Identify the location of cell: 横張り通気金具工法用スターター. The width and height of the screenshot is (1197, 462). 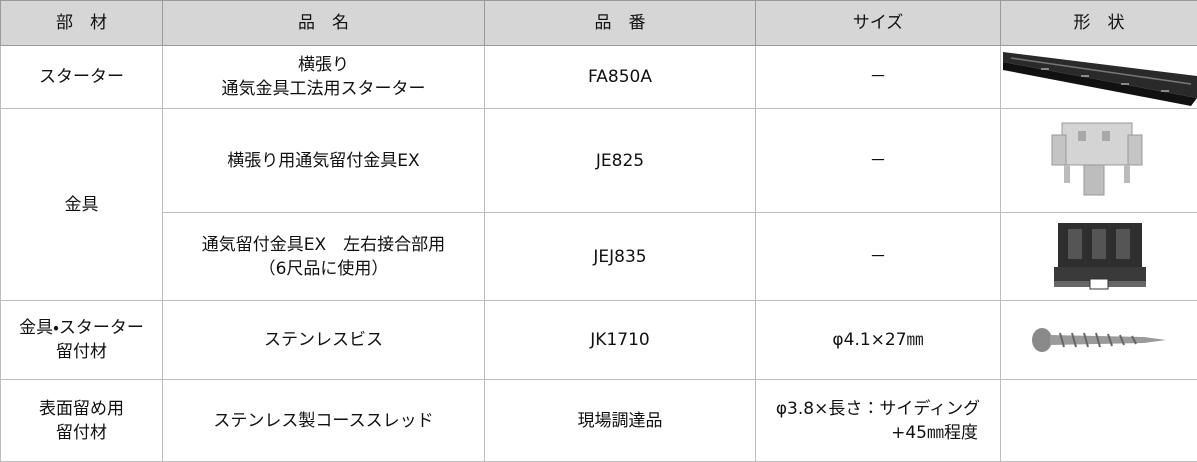
(324, 77).